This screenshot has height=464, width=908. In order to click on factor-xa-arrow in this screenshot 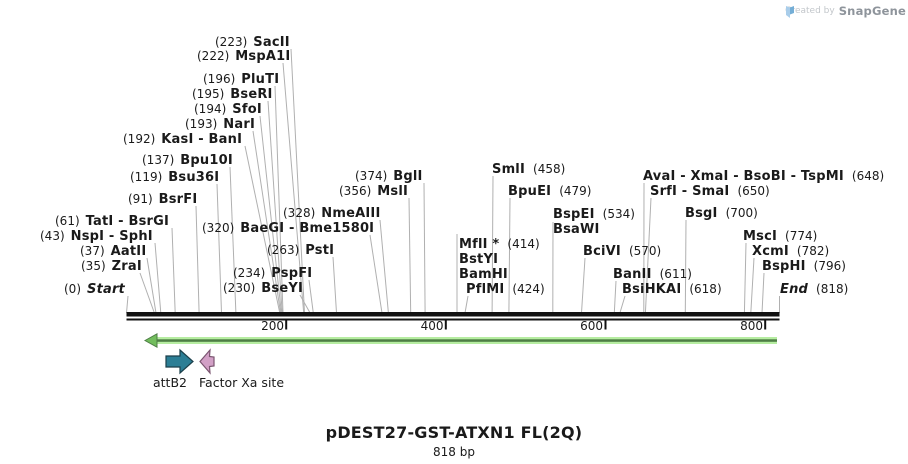, I will do `click(207, 361)`.